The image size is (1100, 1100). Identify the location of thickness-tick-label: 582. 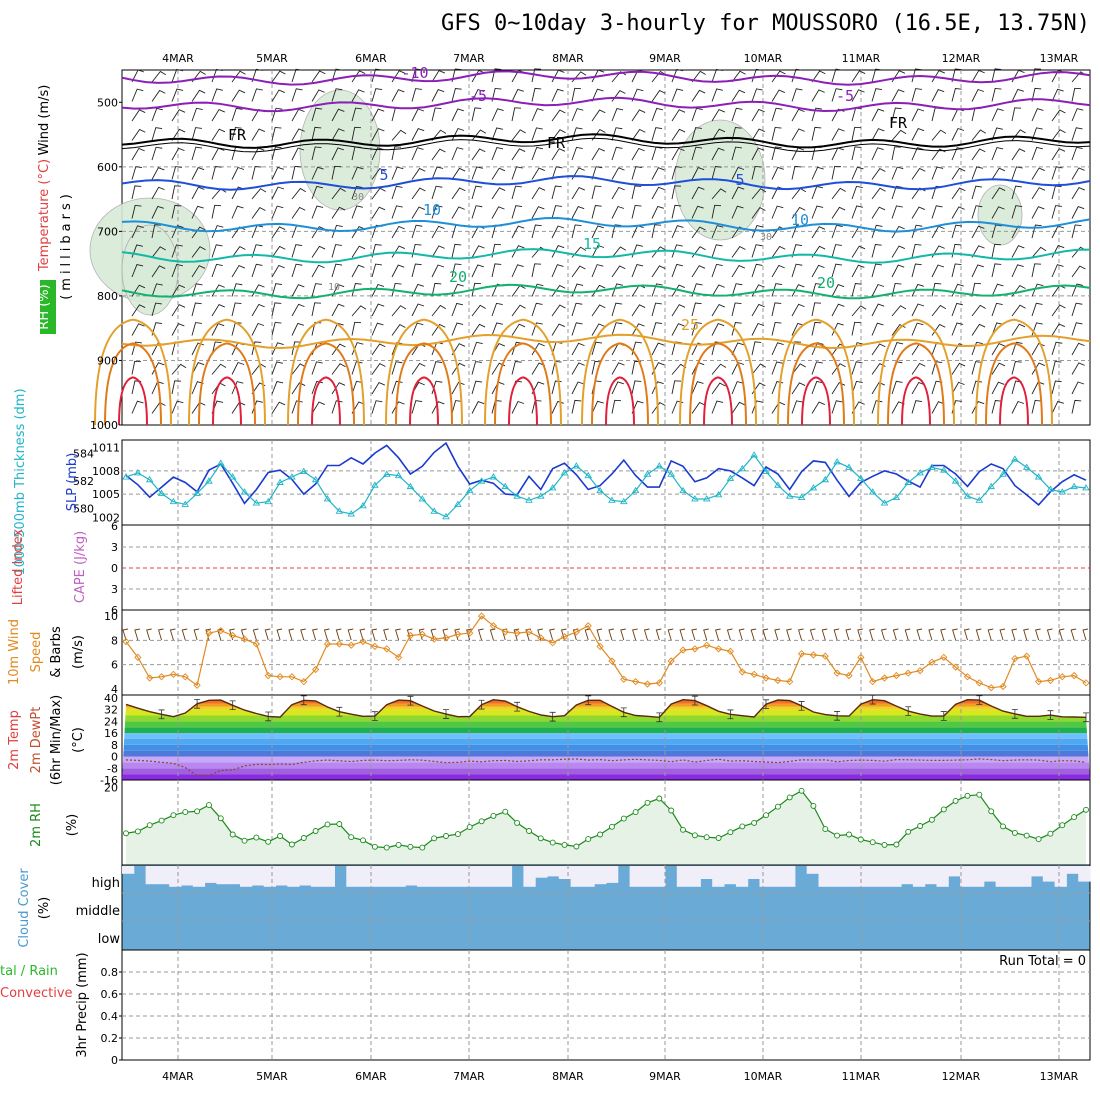
(83, 481).